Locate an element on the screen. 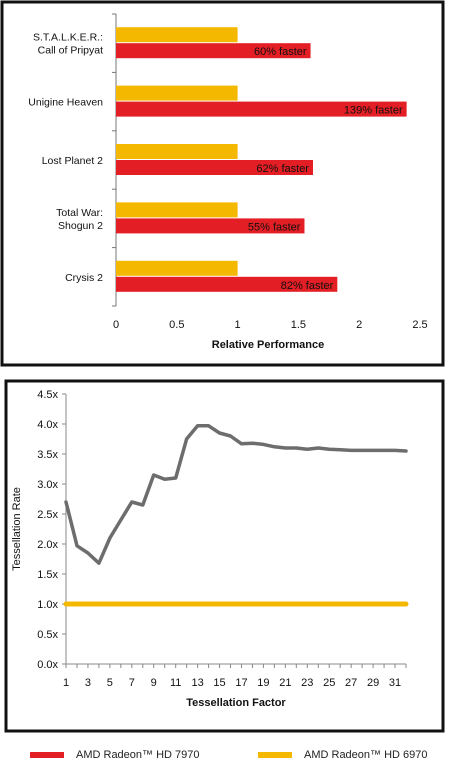  x-tick-label: 27 is located at coordinates (351, 683).